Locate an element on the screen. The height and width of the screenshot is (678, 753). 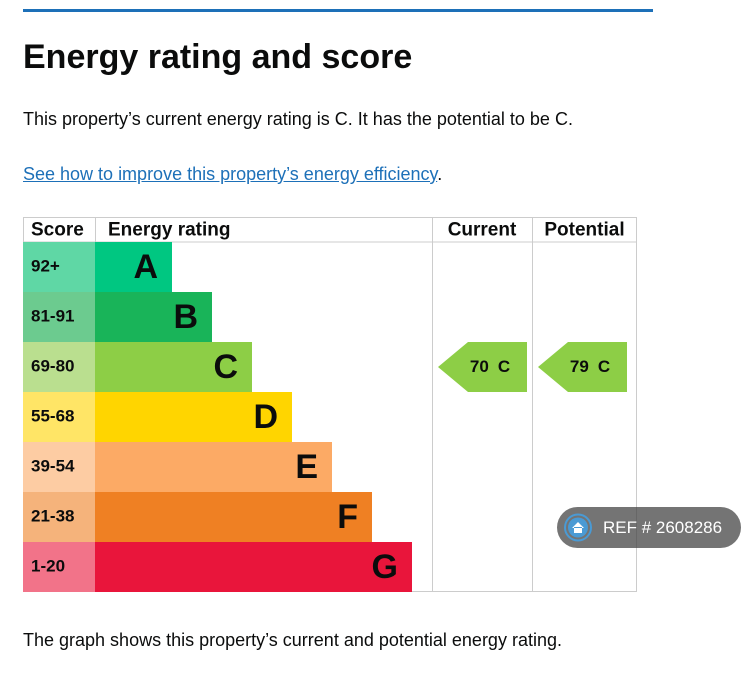
score-label: 92+ is located at coordinates (45, 265).